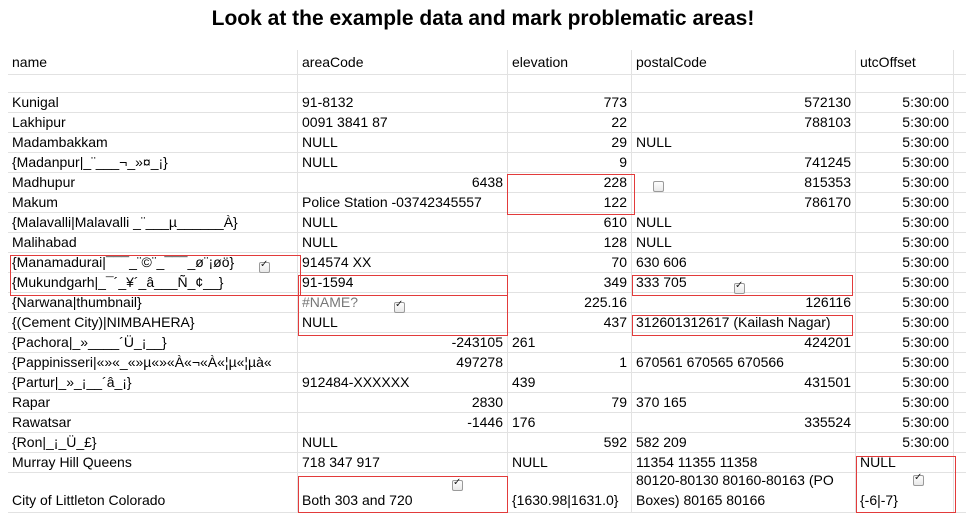 This screenshot has width=966, height=524. What do you see at coordinates (403, 102) in the screenshot?
I see `cell-area-code: 91-8132` at bounding box center [403, 102].